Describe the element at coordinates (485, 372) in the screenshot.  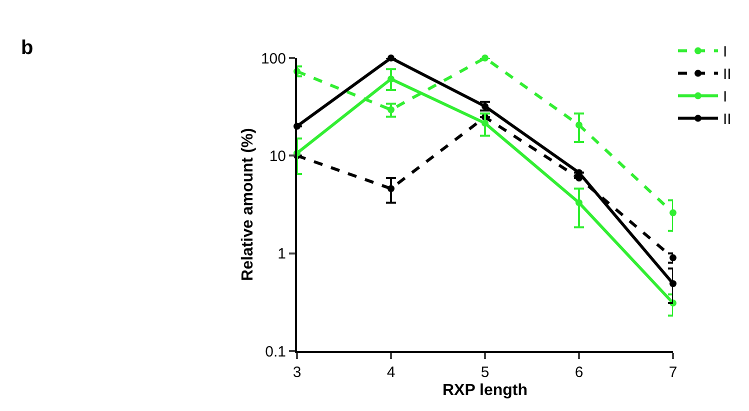
I see `x-tick-label: 5` at that location.